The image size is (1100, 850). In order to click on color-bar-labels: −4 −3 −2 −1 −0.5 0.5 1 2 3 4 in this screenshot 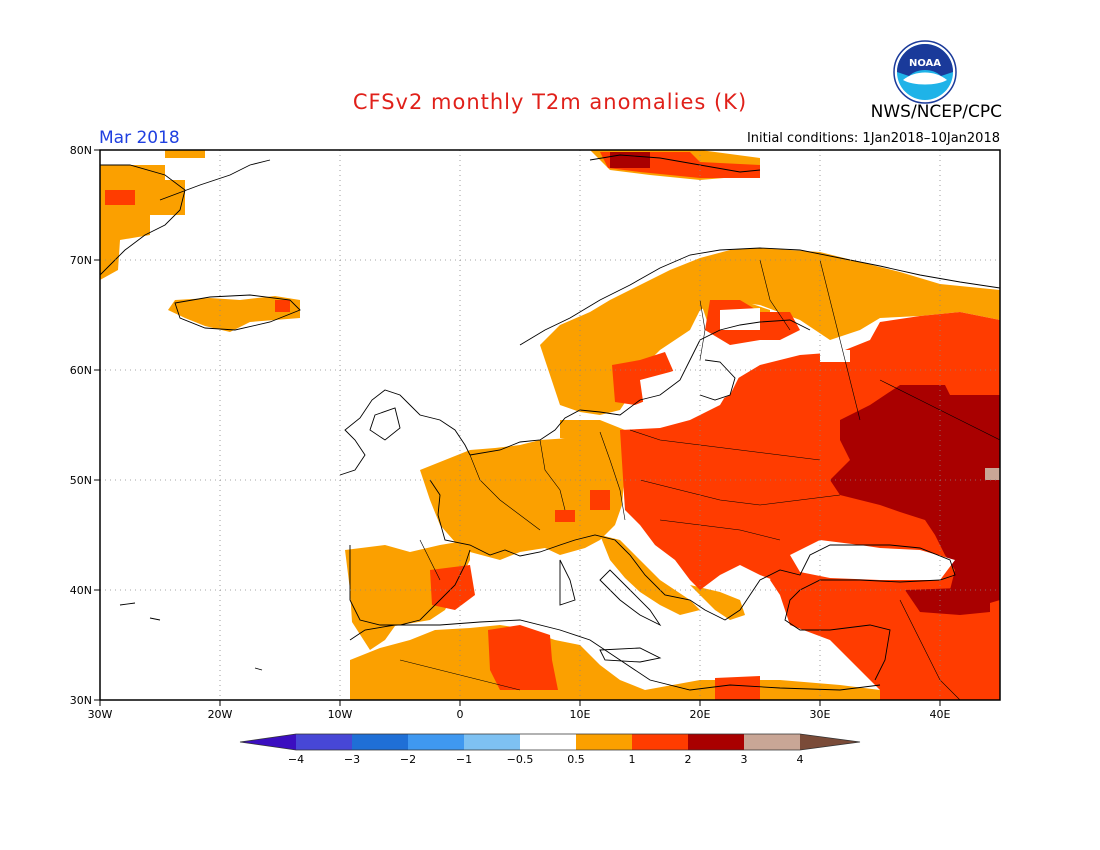, I will do `click(546, 759)`.